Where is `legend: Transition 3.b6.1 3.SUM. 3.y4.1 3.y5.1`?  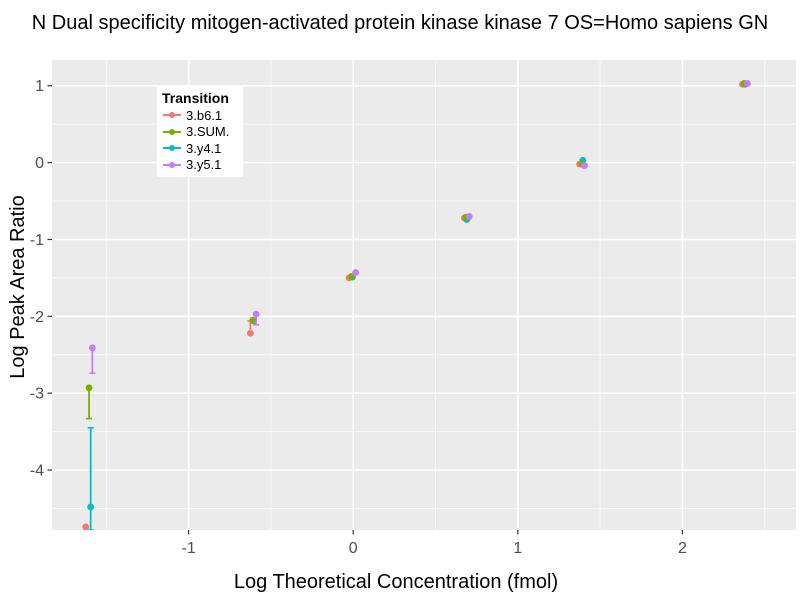 legend: Transition 3.b6.1 3.SUM. 3.y4.1 3.y5.1 is located at coordinates (200, 131).